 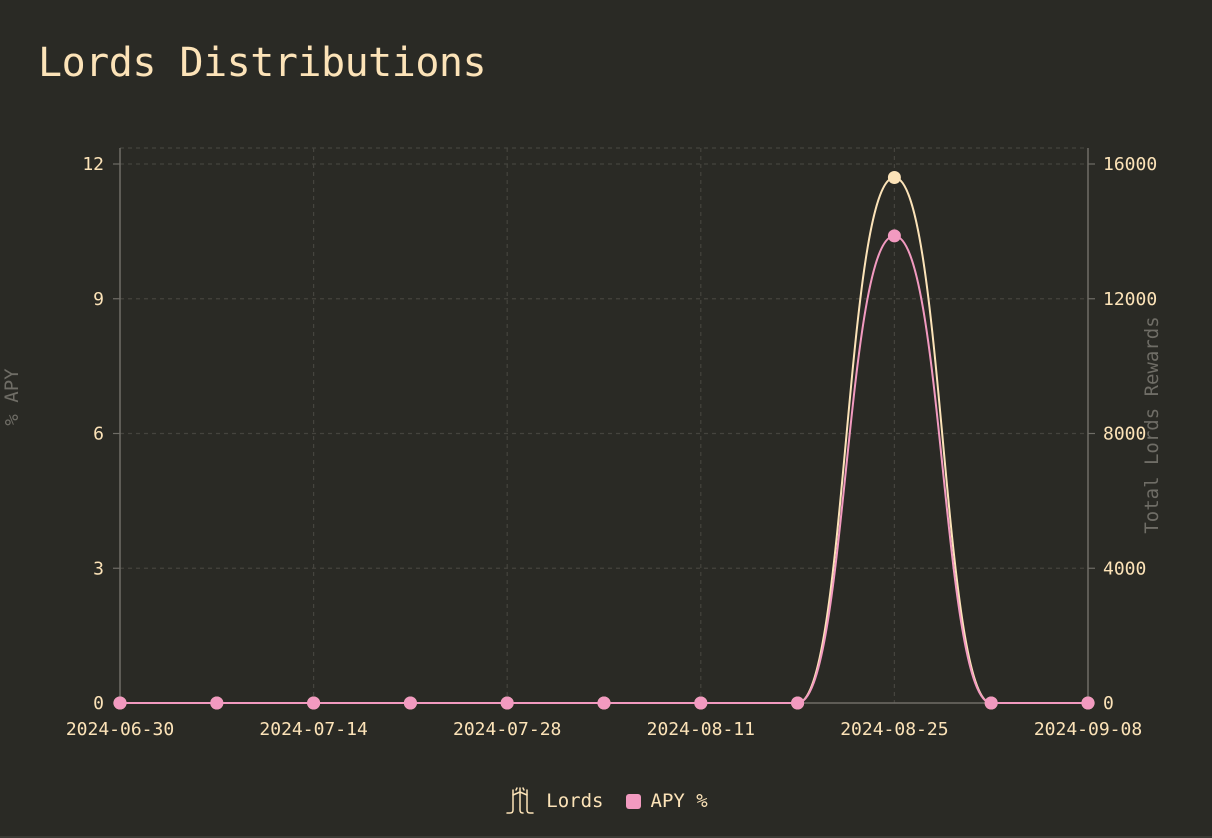 What do you see at coordinates (98, 568) in the screenshot?
I see `left-tick-label: 3` at bounding box center [98, 568].